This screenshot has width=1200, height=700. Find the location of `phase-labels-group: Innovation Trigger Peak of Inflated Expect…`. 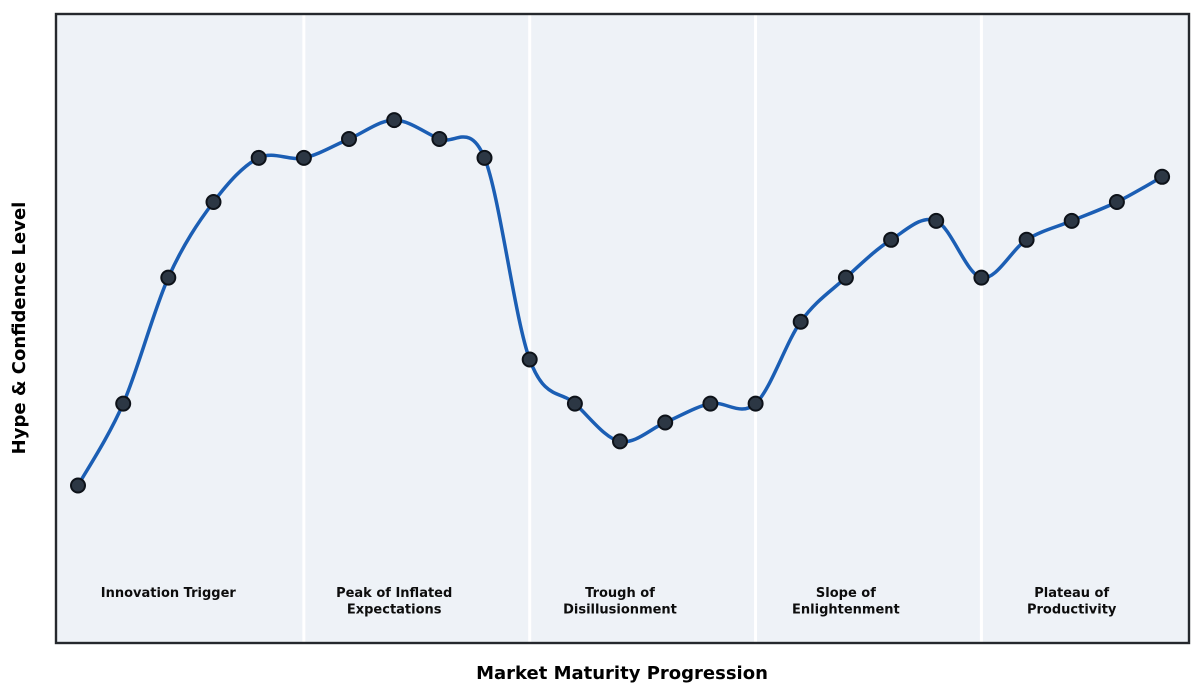

phase-labels-group: Innovation Trigger Peak of Inflated Expect… is located at coordinates (609, 602).